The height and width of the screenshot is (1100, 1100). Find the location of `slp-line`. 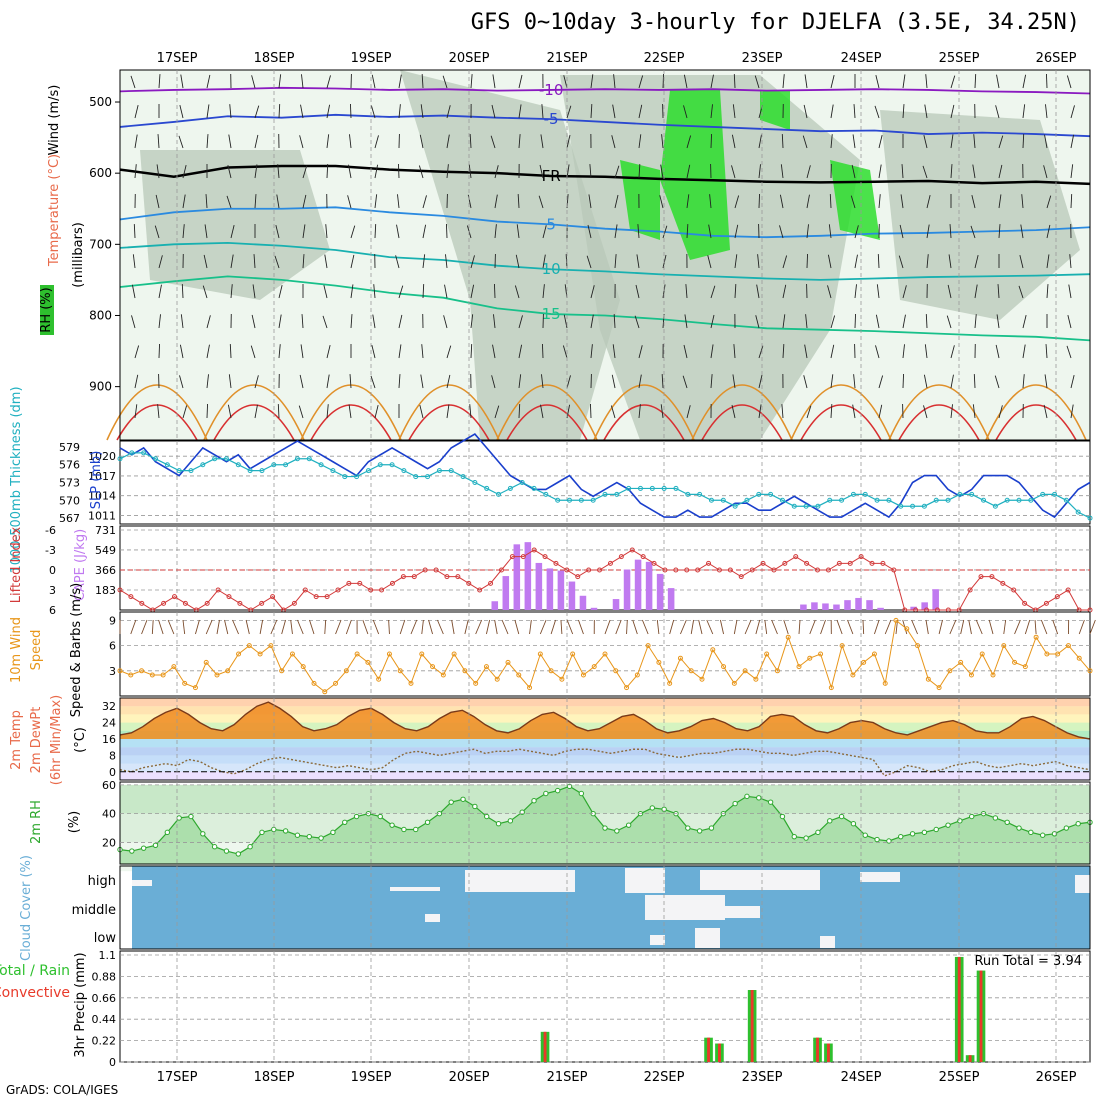

slp-line is located at coordinates (605, 476).